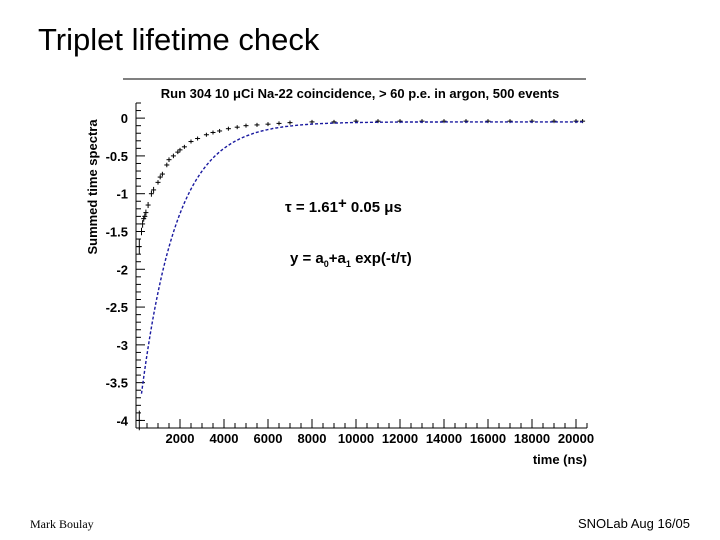 The width and height of the screenshot is (720, 540). Describe the element at coordinates (532, 438) in the screenshot. I see `x-tick-label: 18000` at that location.